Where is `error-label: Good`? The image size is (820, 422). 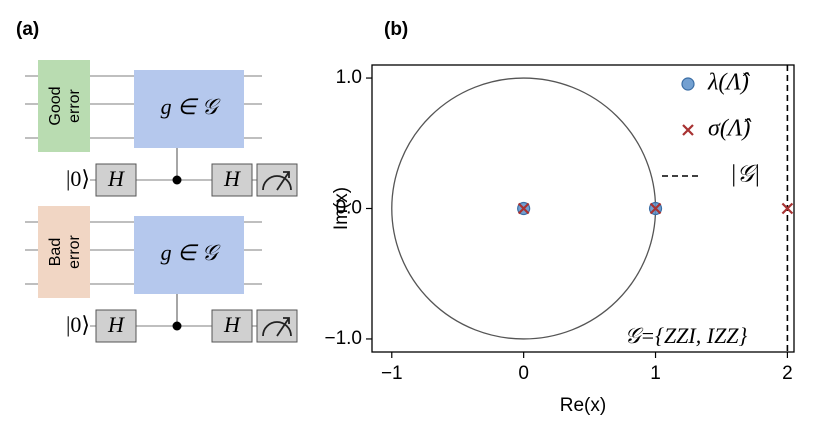 error-label: Good is located at coordinates (55, 105).